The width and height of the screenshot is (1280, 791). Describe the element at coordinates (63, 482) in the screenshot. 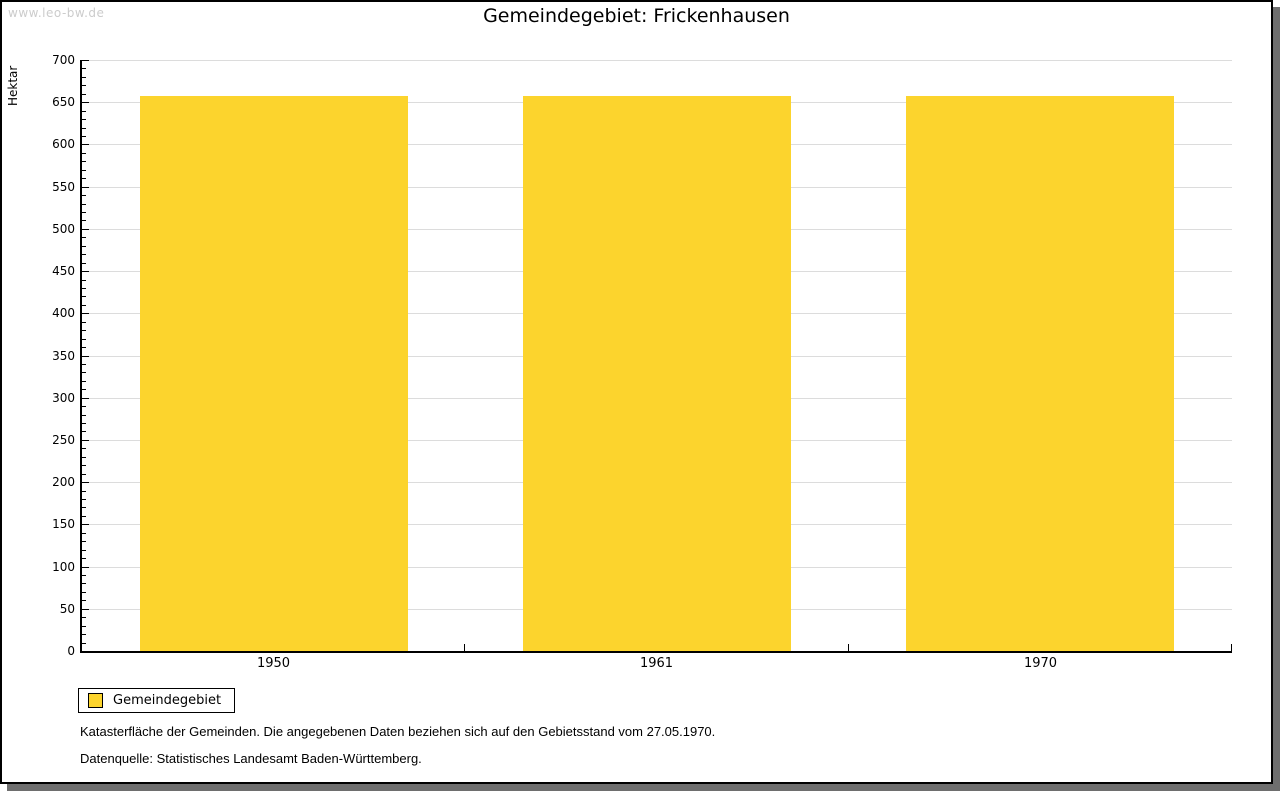

I see `y-tick-label: 200` at that location.